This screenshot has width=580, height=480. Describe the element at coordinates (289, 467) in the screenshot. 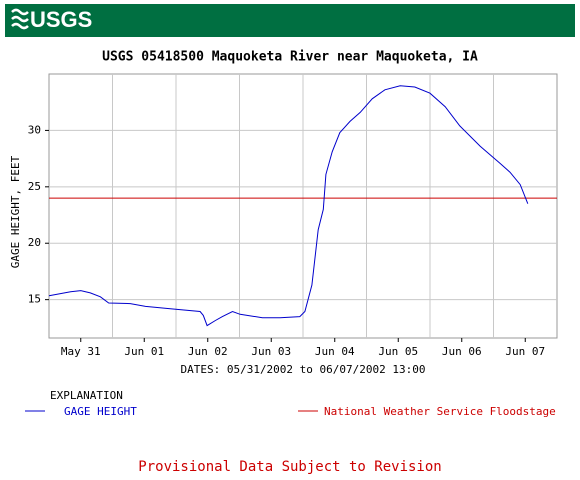

I see `footer-note: Provisional Data Subject to Revision` at that location.